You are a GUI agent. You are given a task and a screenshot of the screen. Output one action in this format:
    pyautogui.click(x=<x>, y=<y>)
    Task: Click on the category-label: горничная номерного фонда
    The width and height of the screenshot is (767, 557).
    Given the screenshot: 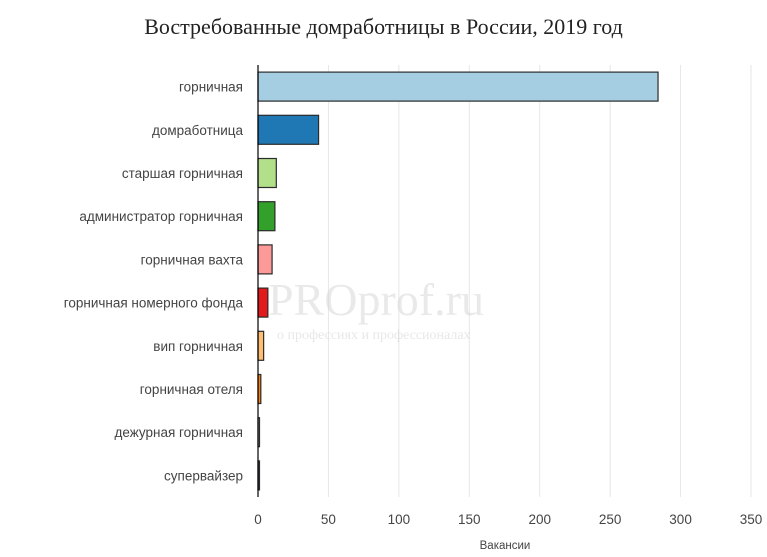 What is the action you would take?
    pyautogui.click(x=154, y=303)
    